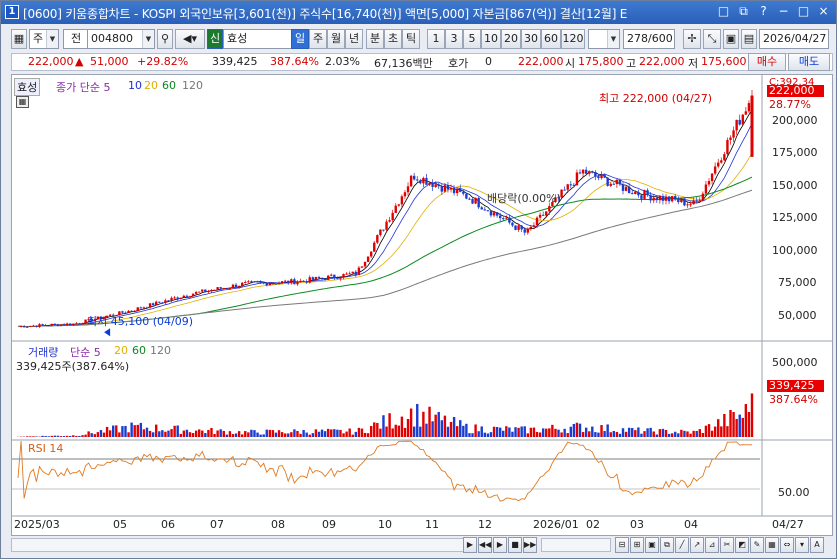  What do you see at coordinates (763, 11) in the screenshot?
I see `help-icon: ?` at bounding box center [763, 11].